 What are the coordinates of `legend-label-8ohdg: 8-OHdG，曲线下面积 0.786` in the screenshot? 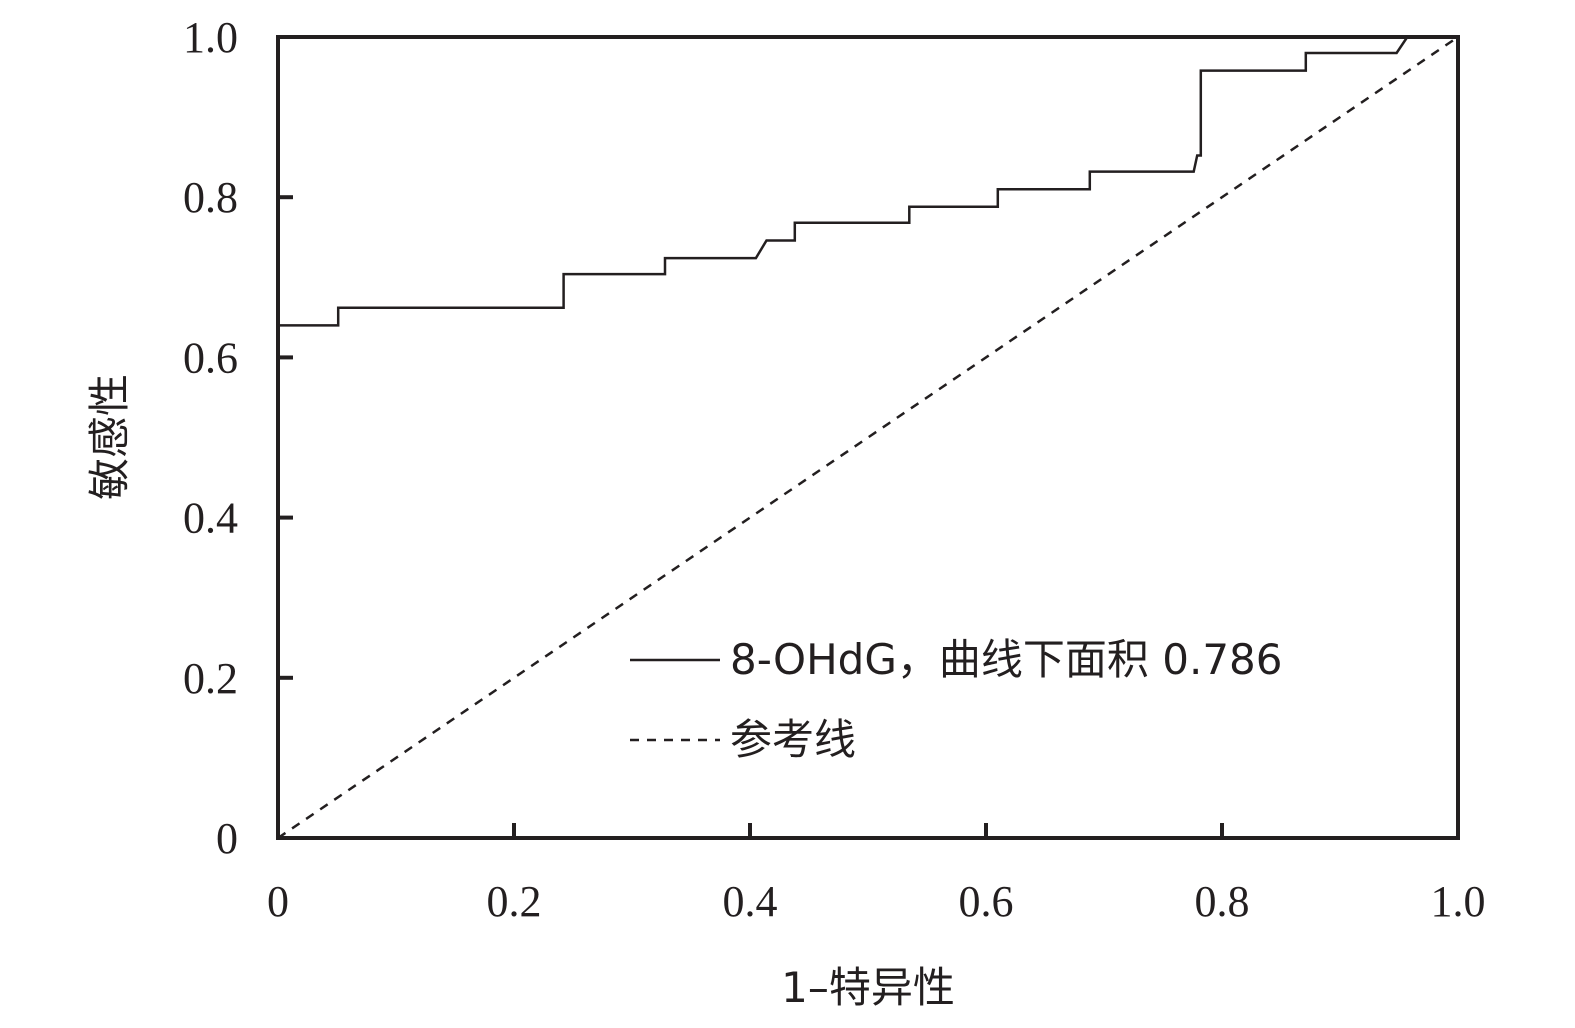 It's located at (1006, 659).